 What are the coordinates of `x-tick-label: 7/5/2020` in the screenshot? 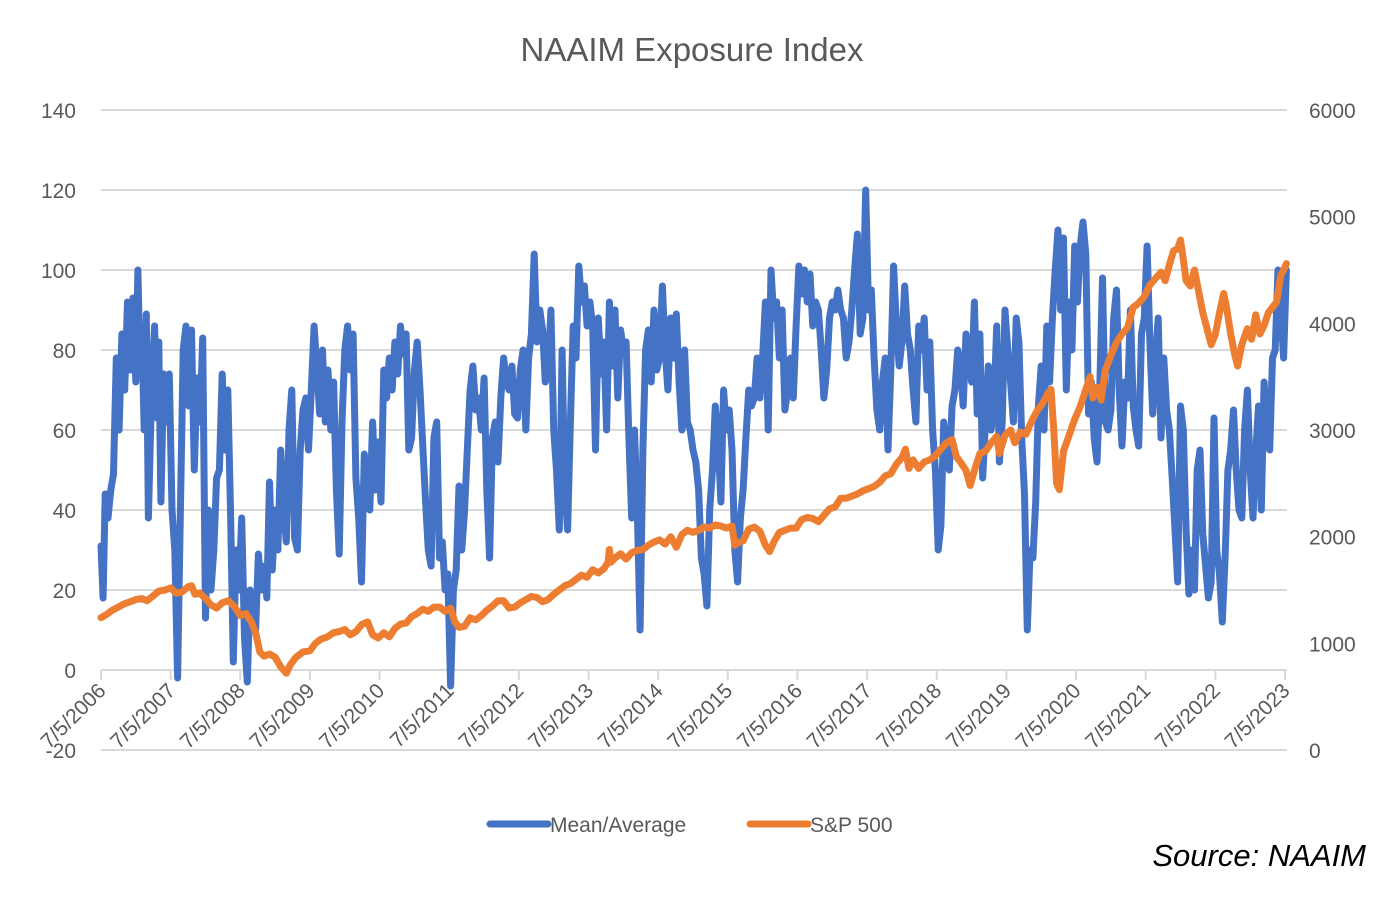 It's located at (1049, 716).